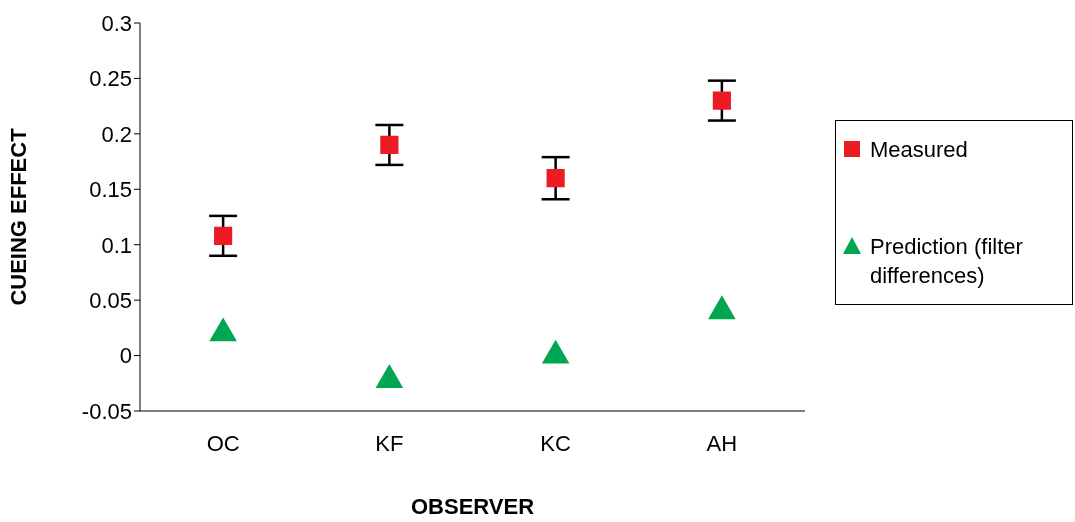  I want to click on x-tick-label: KC, so click(556, 443).